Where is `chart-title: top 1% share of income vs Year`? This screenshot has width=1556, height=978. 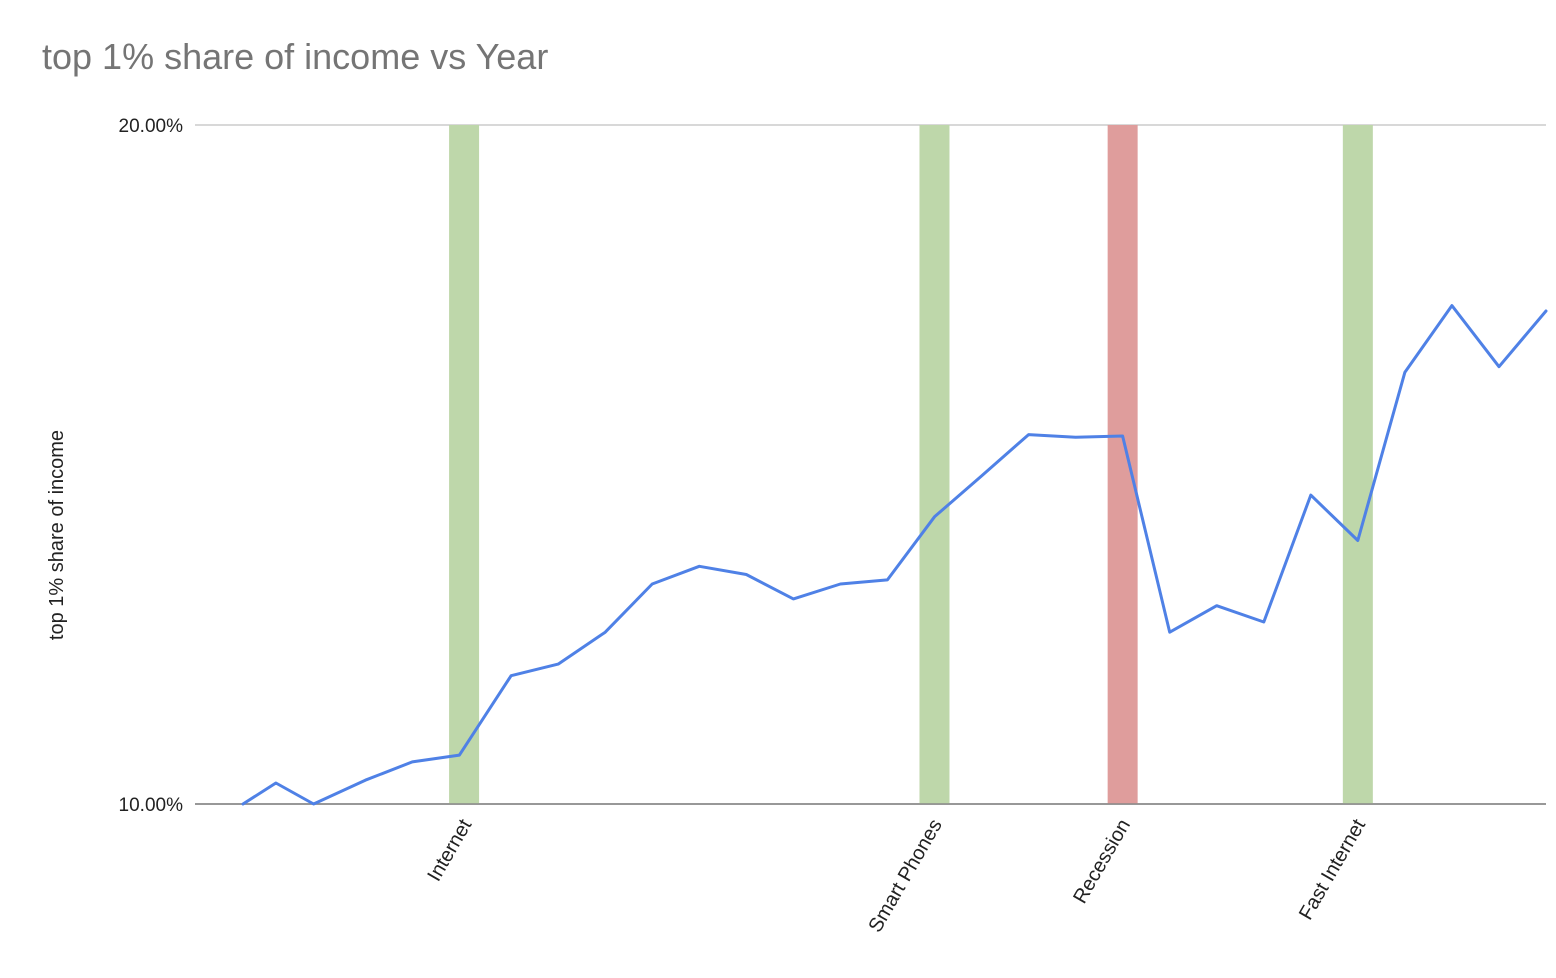 chart-title: top 1% share of income vs Year is located at coordinates (295, 56).